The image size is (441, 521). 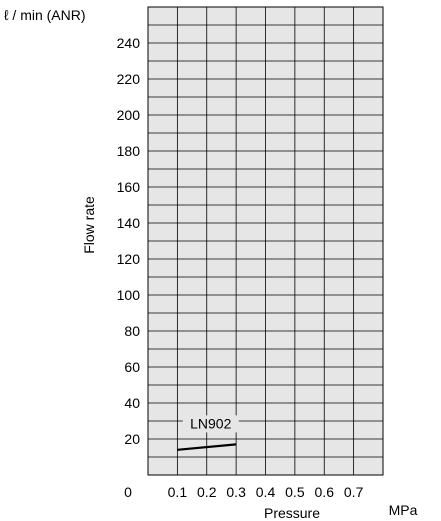 I want to click on y-tick-label: 100, so click(x=129, y=295).